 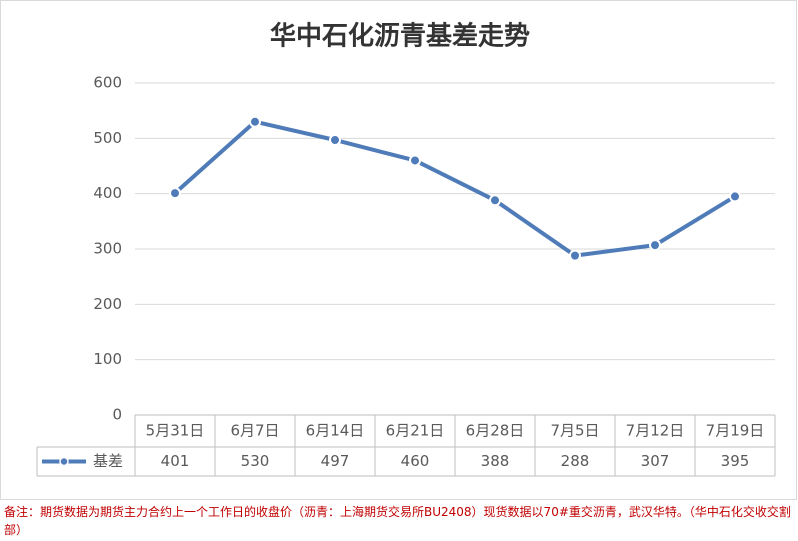 What do you see at coordinates (254, 431) in the screenshot?
I see `x-tick-label: 6月7日` at bounding box center [254, 431].